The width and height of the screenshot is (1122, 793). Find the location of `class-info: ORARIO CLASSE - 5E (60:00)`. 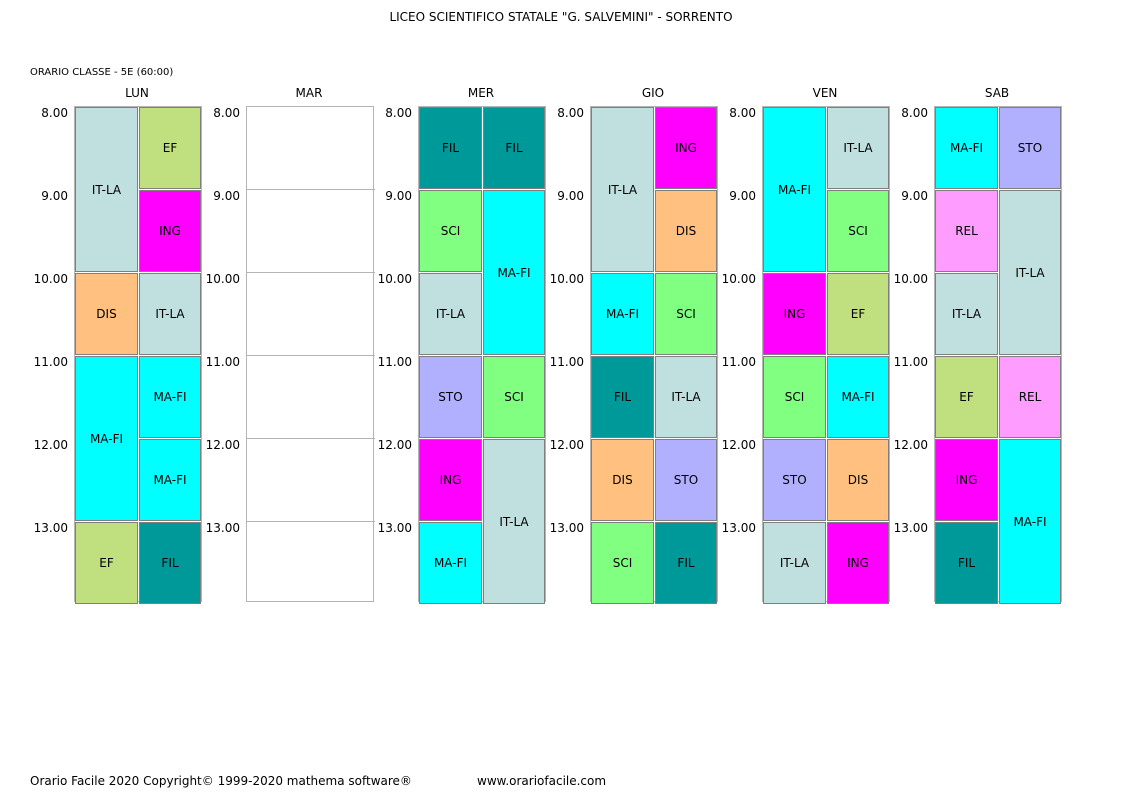

class-info: ORARIO CLASSE - 5E (60:00) is located at coordinates (102, 72).